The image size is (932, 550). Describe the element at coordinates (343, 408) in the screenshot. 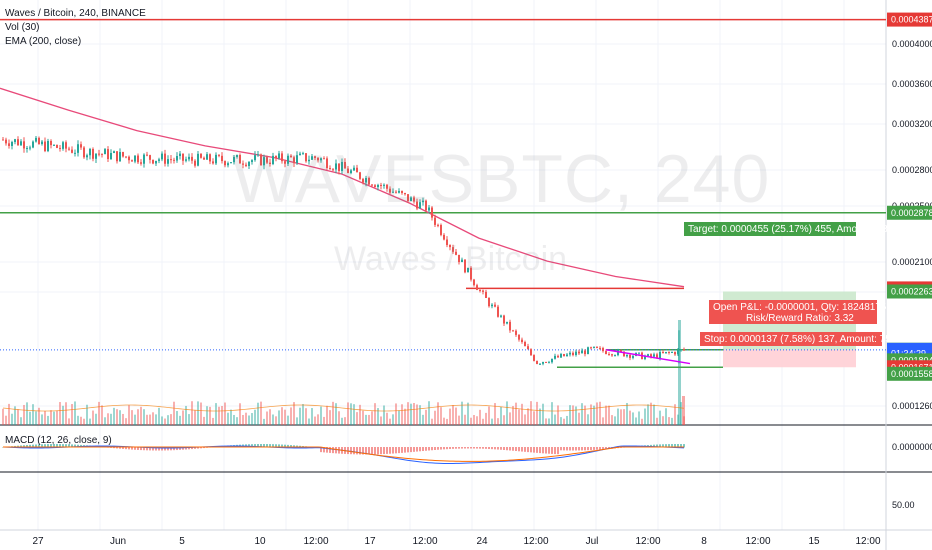

I see `volume-ma-line` at that location.